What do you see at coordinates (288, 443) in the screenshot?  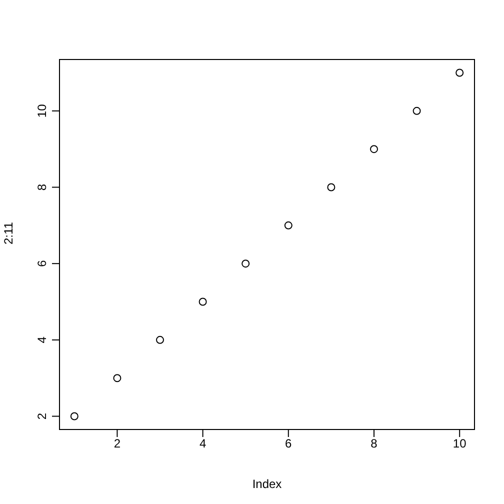 I see `x-tick-label: 6` at bounding box center [288, 443].